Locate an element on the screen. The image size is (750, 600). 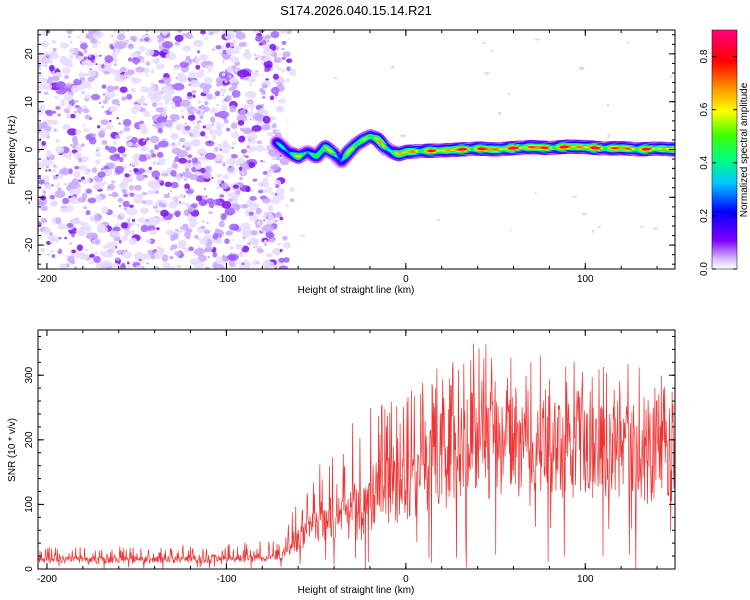
x-tick-label: -100 is located at coordinates (226, 279).